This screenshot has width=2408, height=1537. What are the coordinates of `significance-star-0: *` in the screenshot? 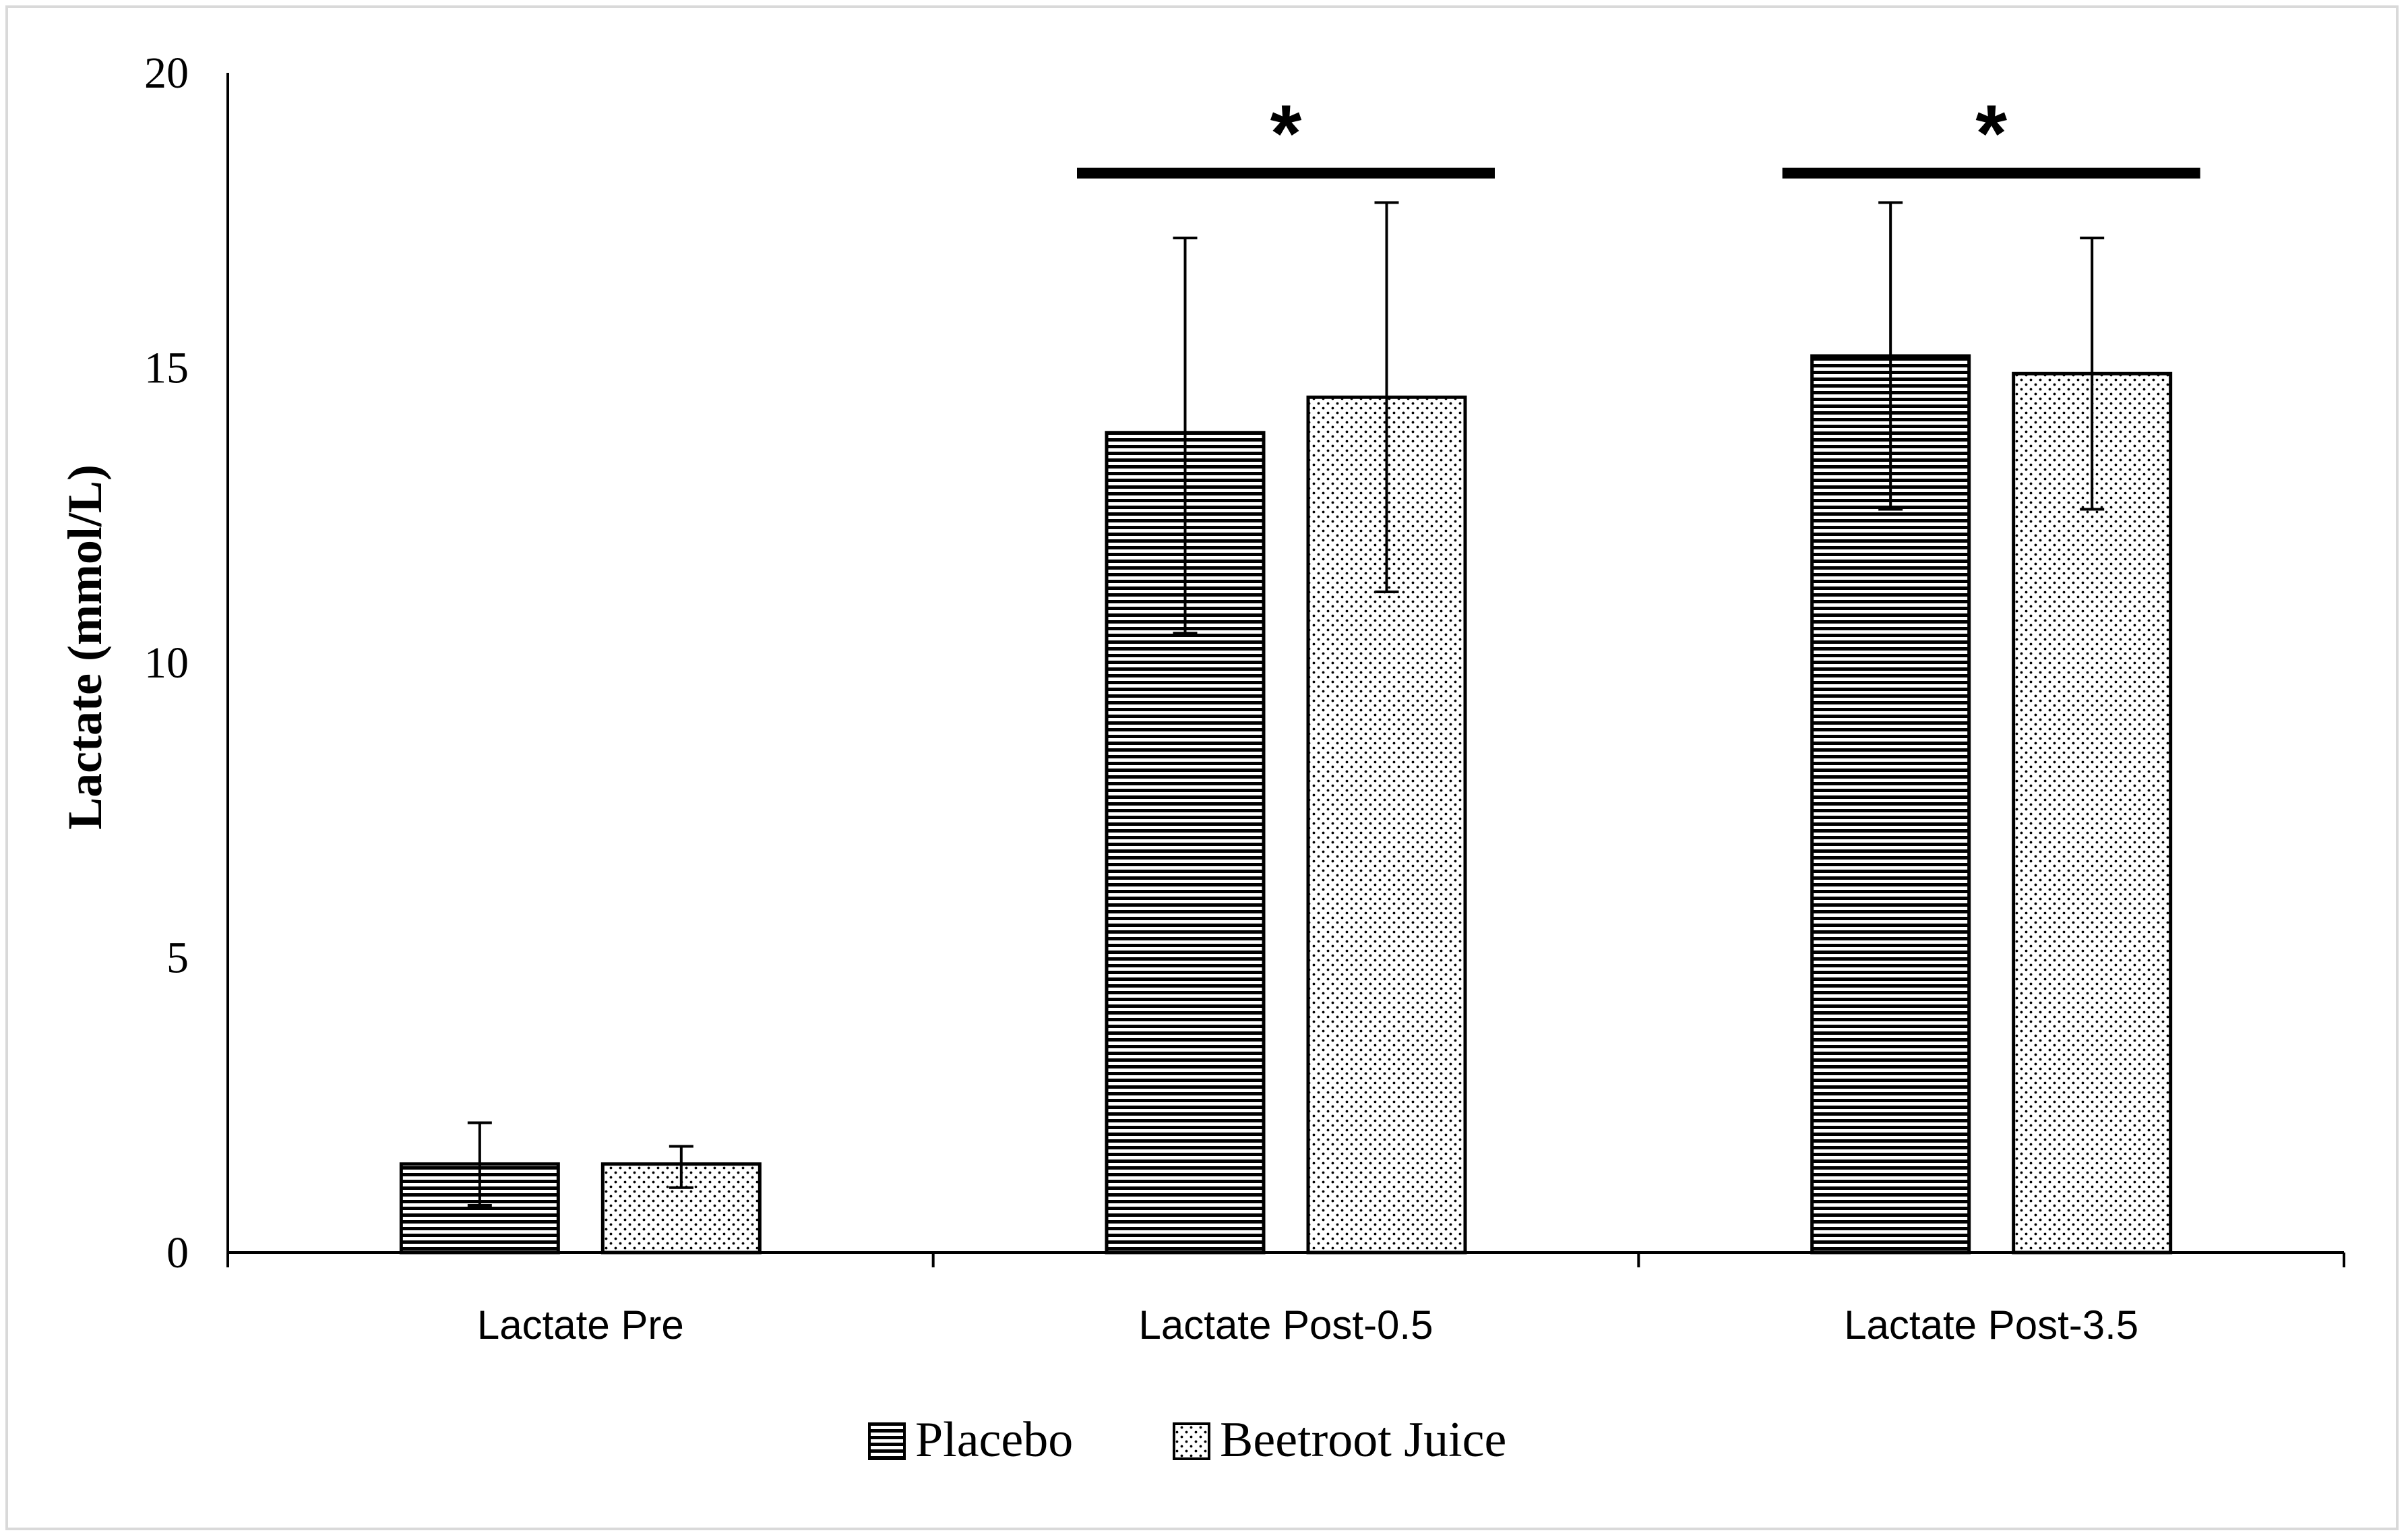 It's located at (1286, 133).